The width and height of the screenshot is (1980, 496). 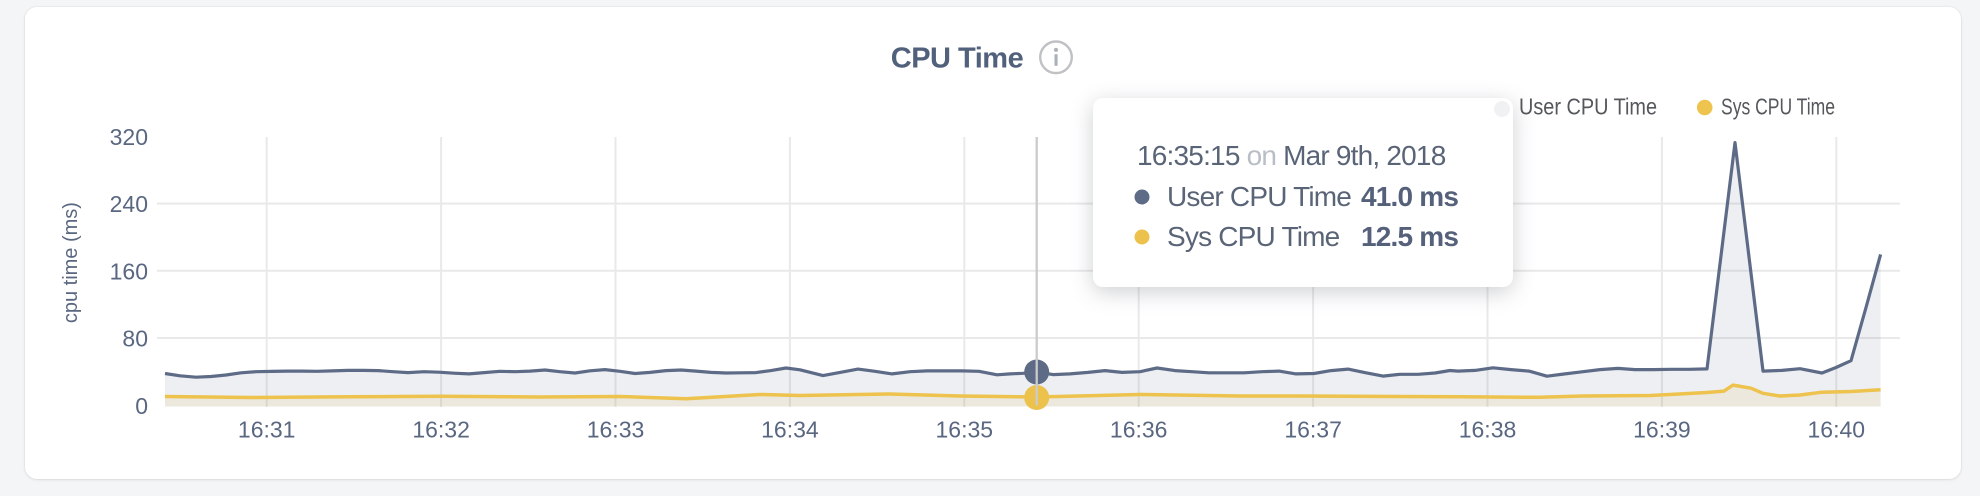 What do you see at coordinates (1837, 430) in the screenshot?
I see `svg-text: 16:40` at bounding box center [1837, 430].